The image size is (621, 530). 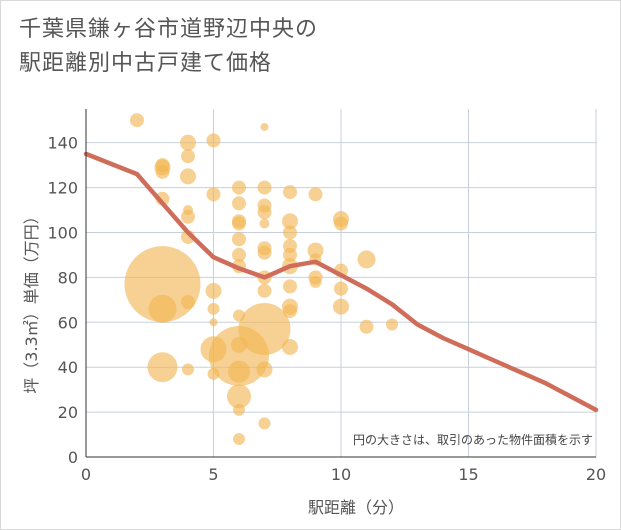 I want to click on y-tick-100: 100, so click(x=62, y=232).